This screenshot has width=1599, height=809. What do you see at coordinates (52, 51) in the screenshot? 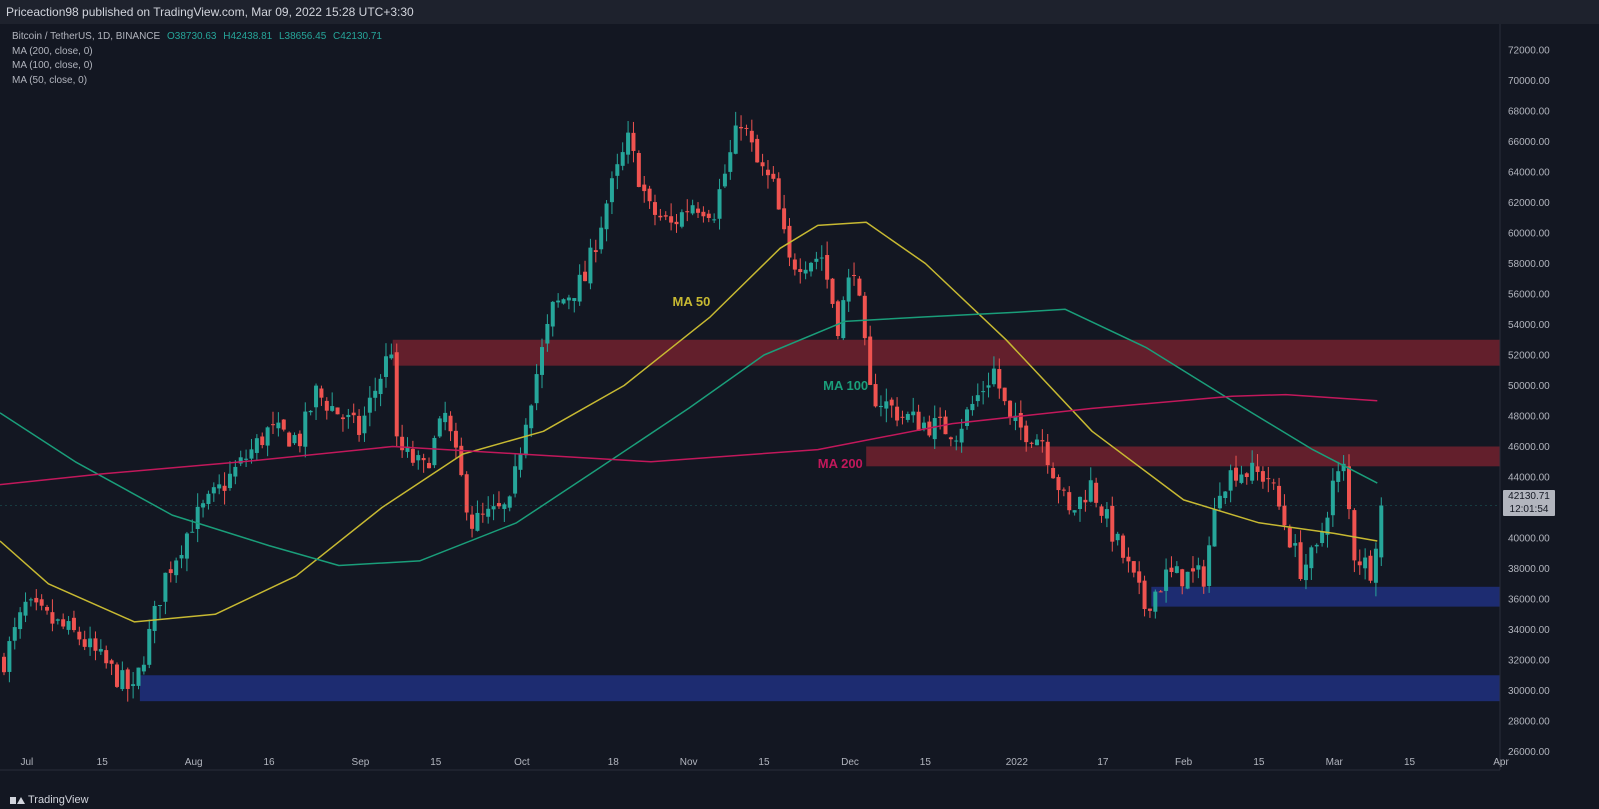
I see `ma200-legend: MA (200, close, 0)` at bounding box center [52, 51].